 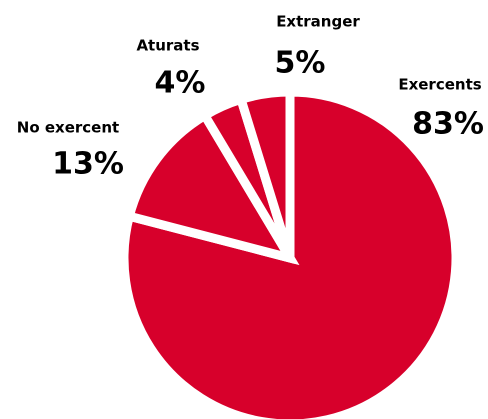 I want to click on slice-name: No exercent, so click(x=68, y=128).